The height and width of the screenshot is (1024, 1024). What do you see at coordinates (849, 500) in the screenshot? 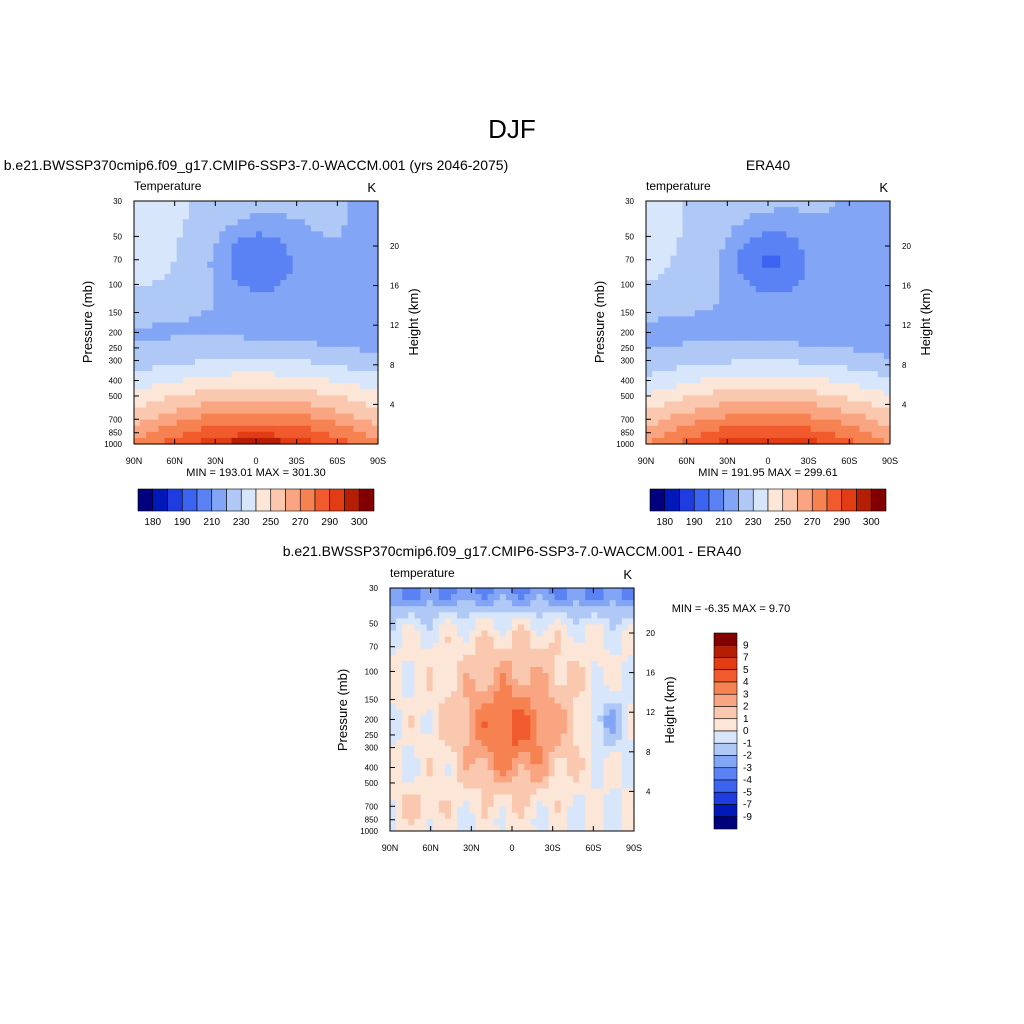
I see `panel-era40-colorbar-box` at bounding box center [849, 500].